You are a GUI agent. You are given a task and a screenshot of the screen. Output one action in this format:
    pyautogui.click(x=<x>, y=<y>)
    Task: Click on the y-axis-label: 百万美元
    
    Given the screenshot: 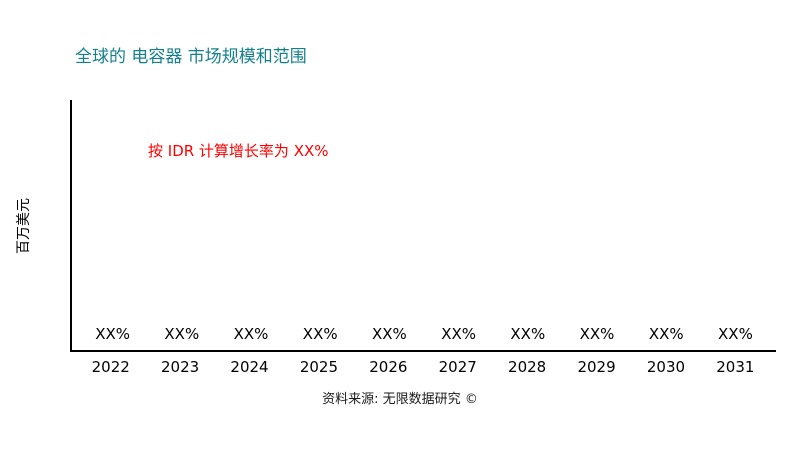 What is the action you would take?
    pyautogui.click(x=24, y=226)
    